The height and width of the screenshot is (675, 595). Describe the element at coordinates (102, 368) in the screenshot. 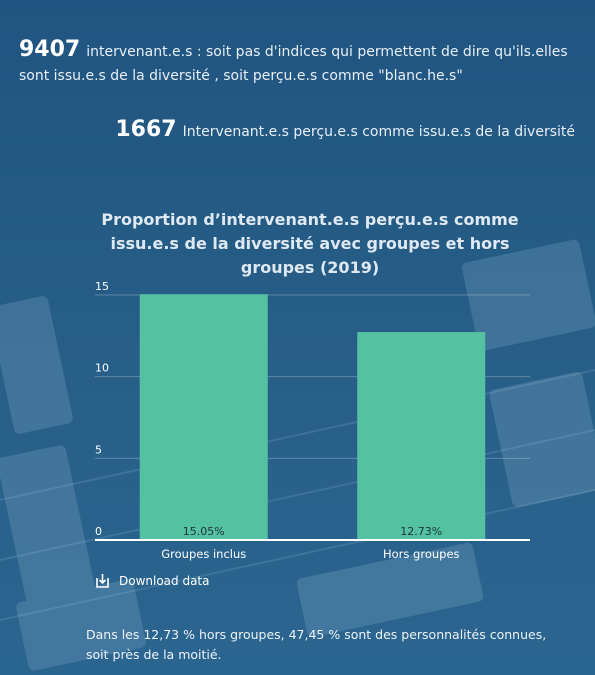

I see `y-tick-label: 10` at that location.